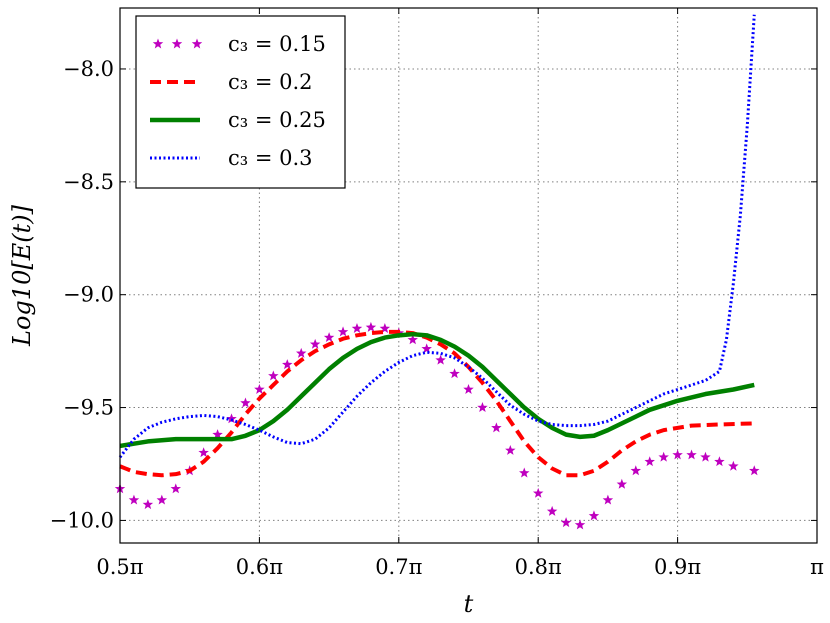 This screenshot has height=623, width=830. What do you see at coordinates (277, 120) in the screenshot?
I see `legend-label: c₃ = 0.25` at bounding box center [277, 120].